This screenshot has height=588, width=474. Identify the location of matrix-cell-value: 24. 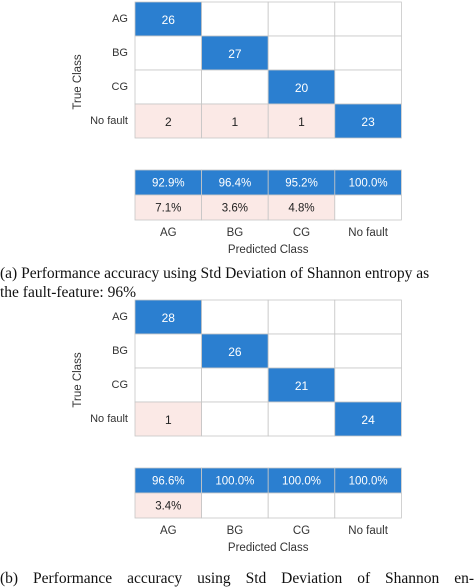
(368, 420).